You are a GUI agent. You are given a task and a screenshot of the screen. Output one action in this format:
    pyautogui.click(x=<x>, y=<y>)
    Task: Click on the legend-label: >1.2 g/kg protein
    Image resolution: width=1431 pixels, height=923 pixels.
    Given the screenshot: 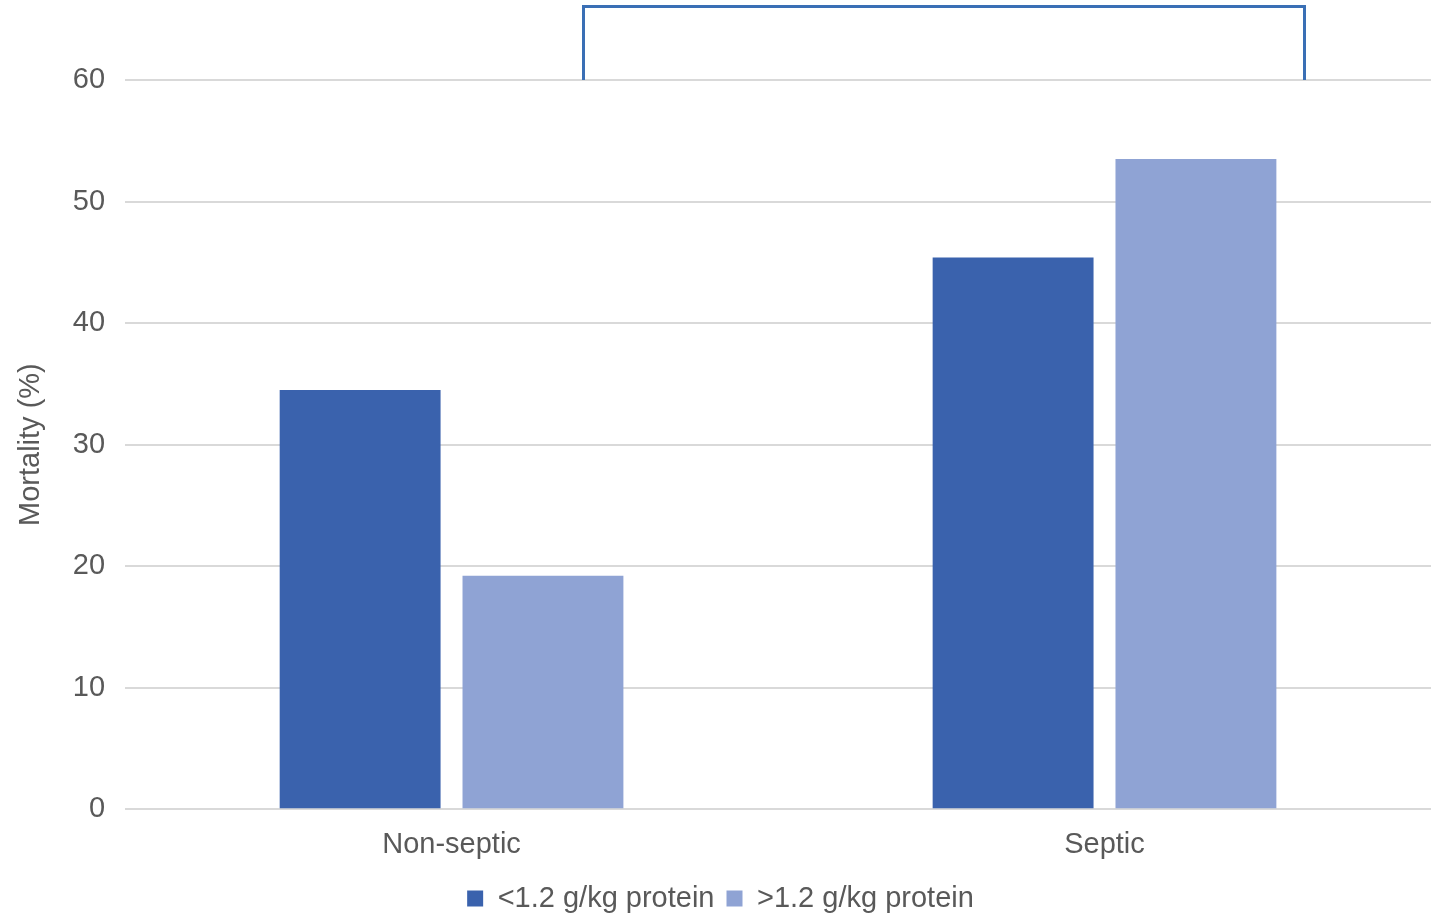 What is the action you would take?
    pyautogui.click(x=865, y=896)
    